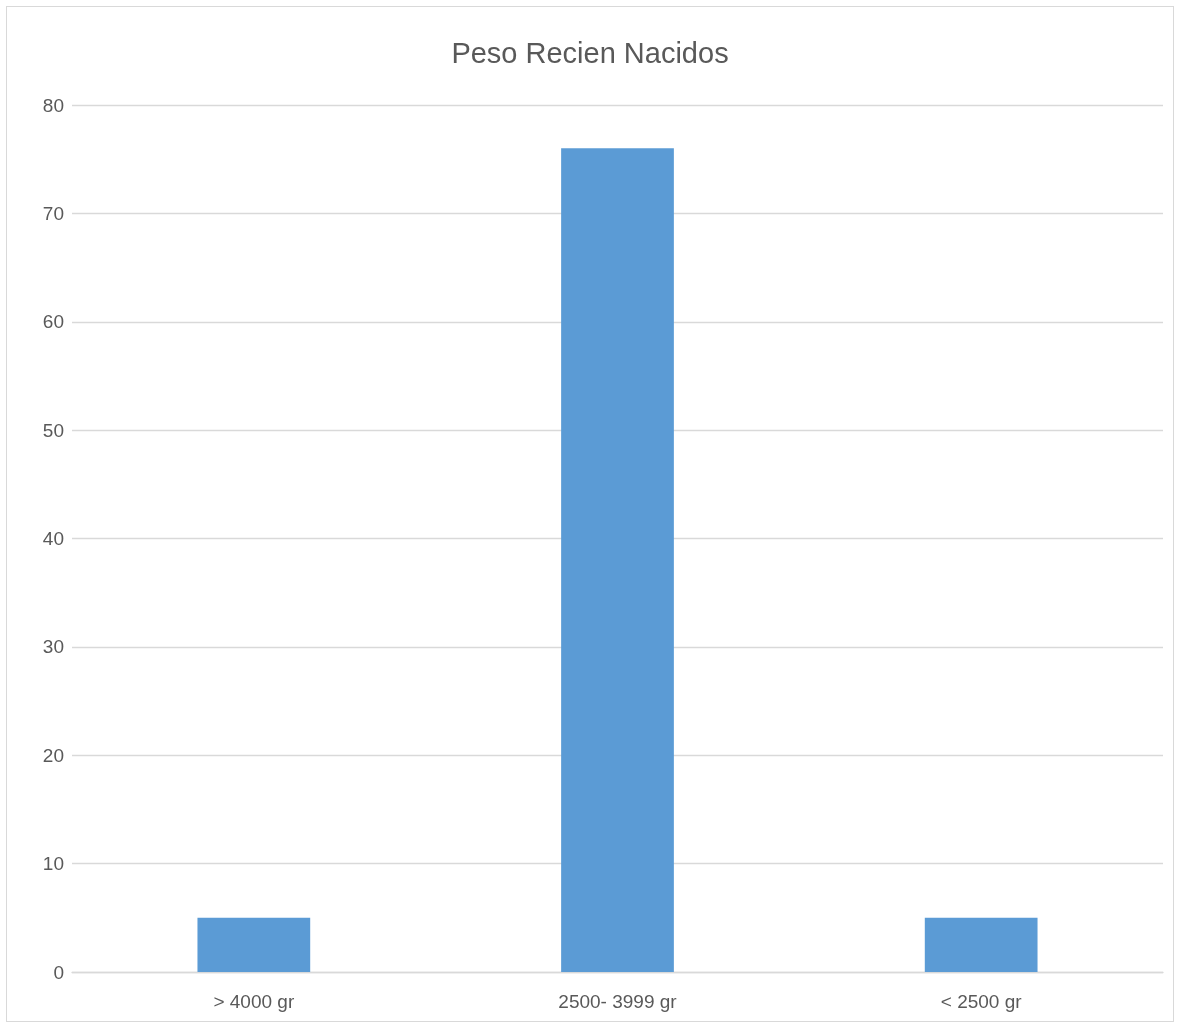 The width and height of the screenshot is (1179, 1027). Describe the element at coordinates (590, 52) in the screenshot. I see `chart-title: Peso Recien Nacidos` at that location.